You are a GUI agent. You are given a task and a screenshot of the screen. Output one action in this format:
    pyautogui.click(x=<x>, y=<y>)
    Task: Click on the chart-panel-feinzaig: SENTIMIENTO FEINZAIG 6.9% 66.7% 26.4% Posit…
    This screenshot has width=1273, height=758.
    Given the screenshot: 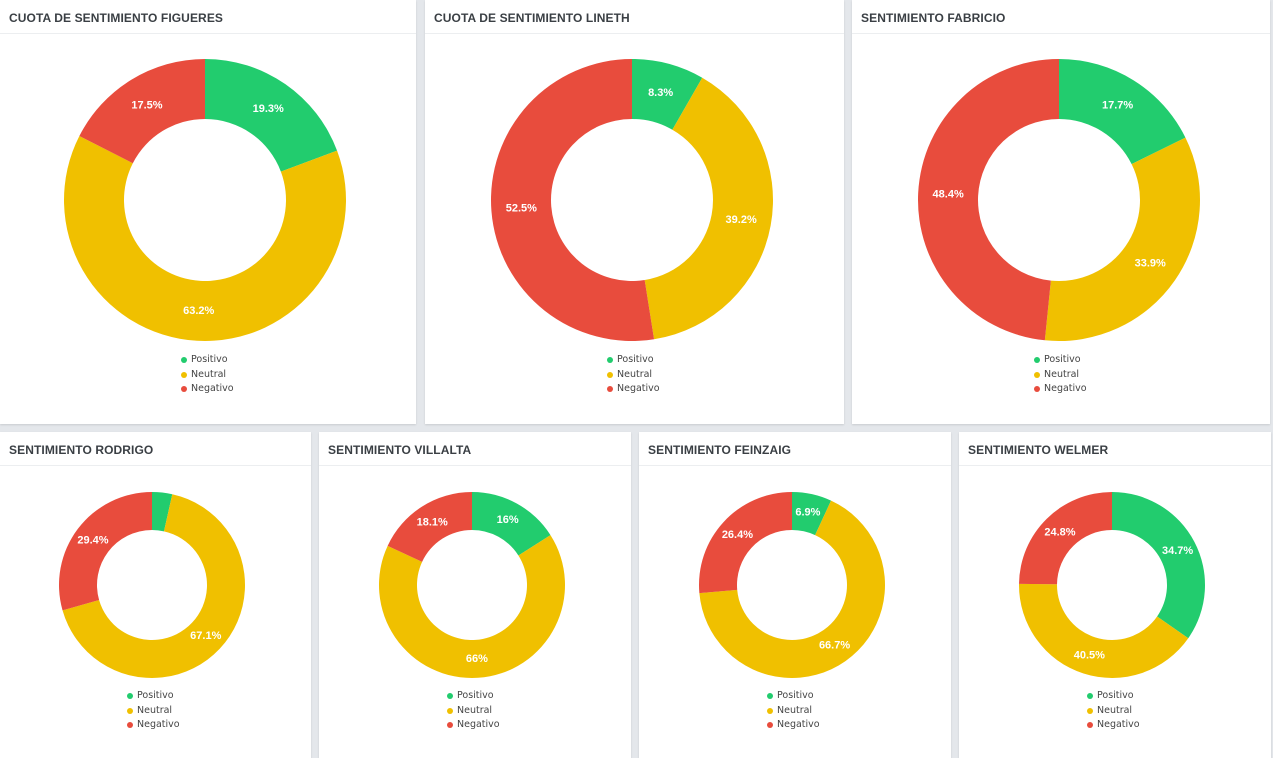 What is the action you would take?
    pyautogui.click(x=795, y=595)
    